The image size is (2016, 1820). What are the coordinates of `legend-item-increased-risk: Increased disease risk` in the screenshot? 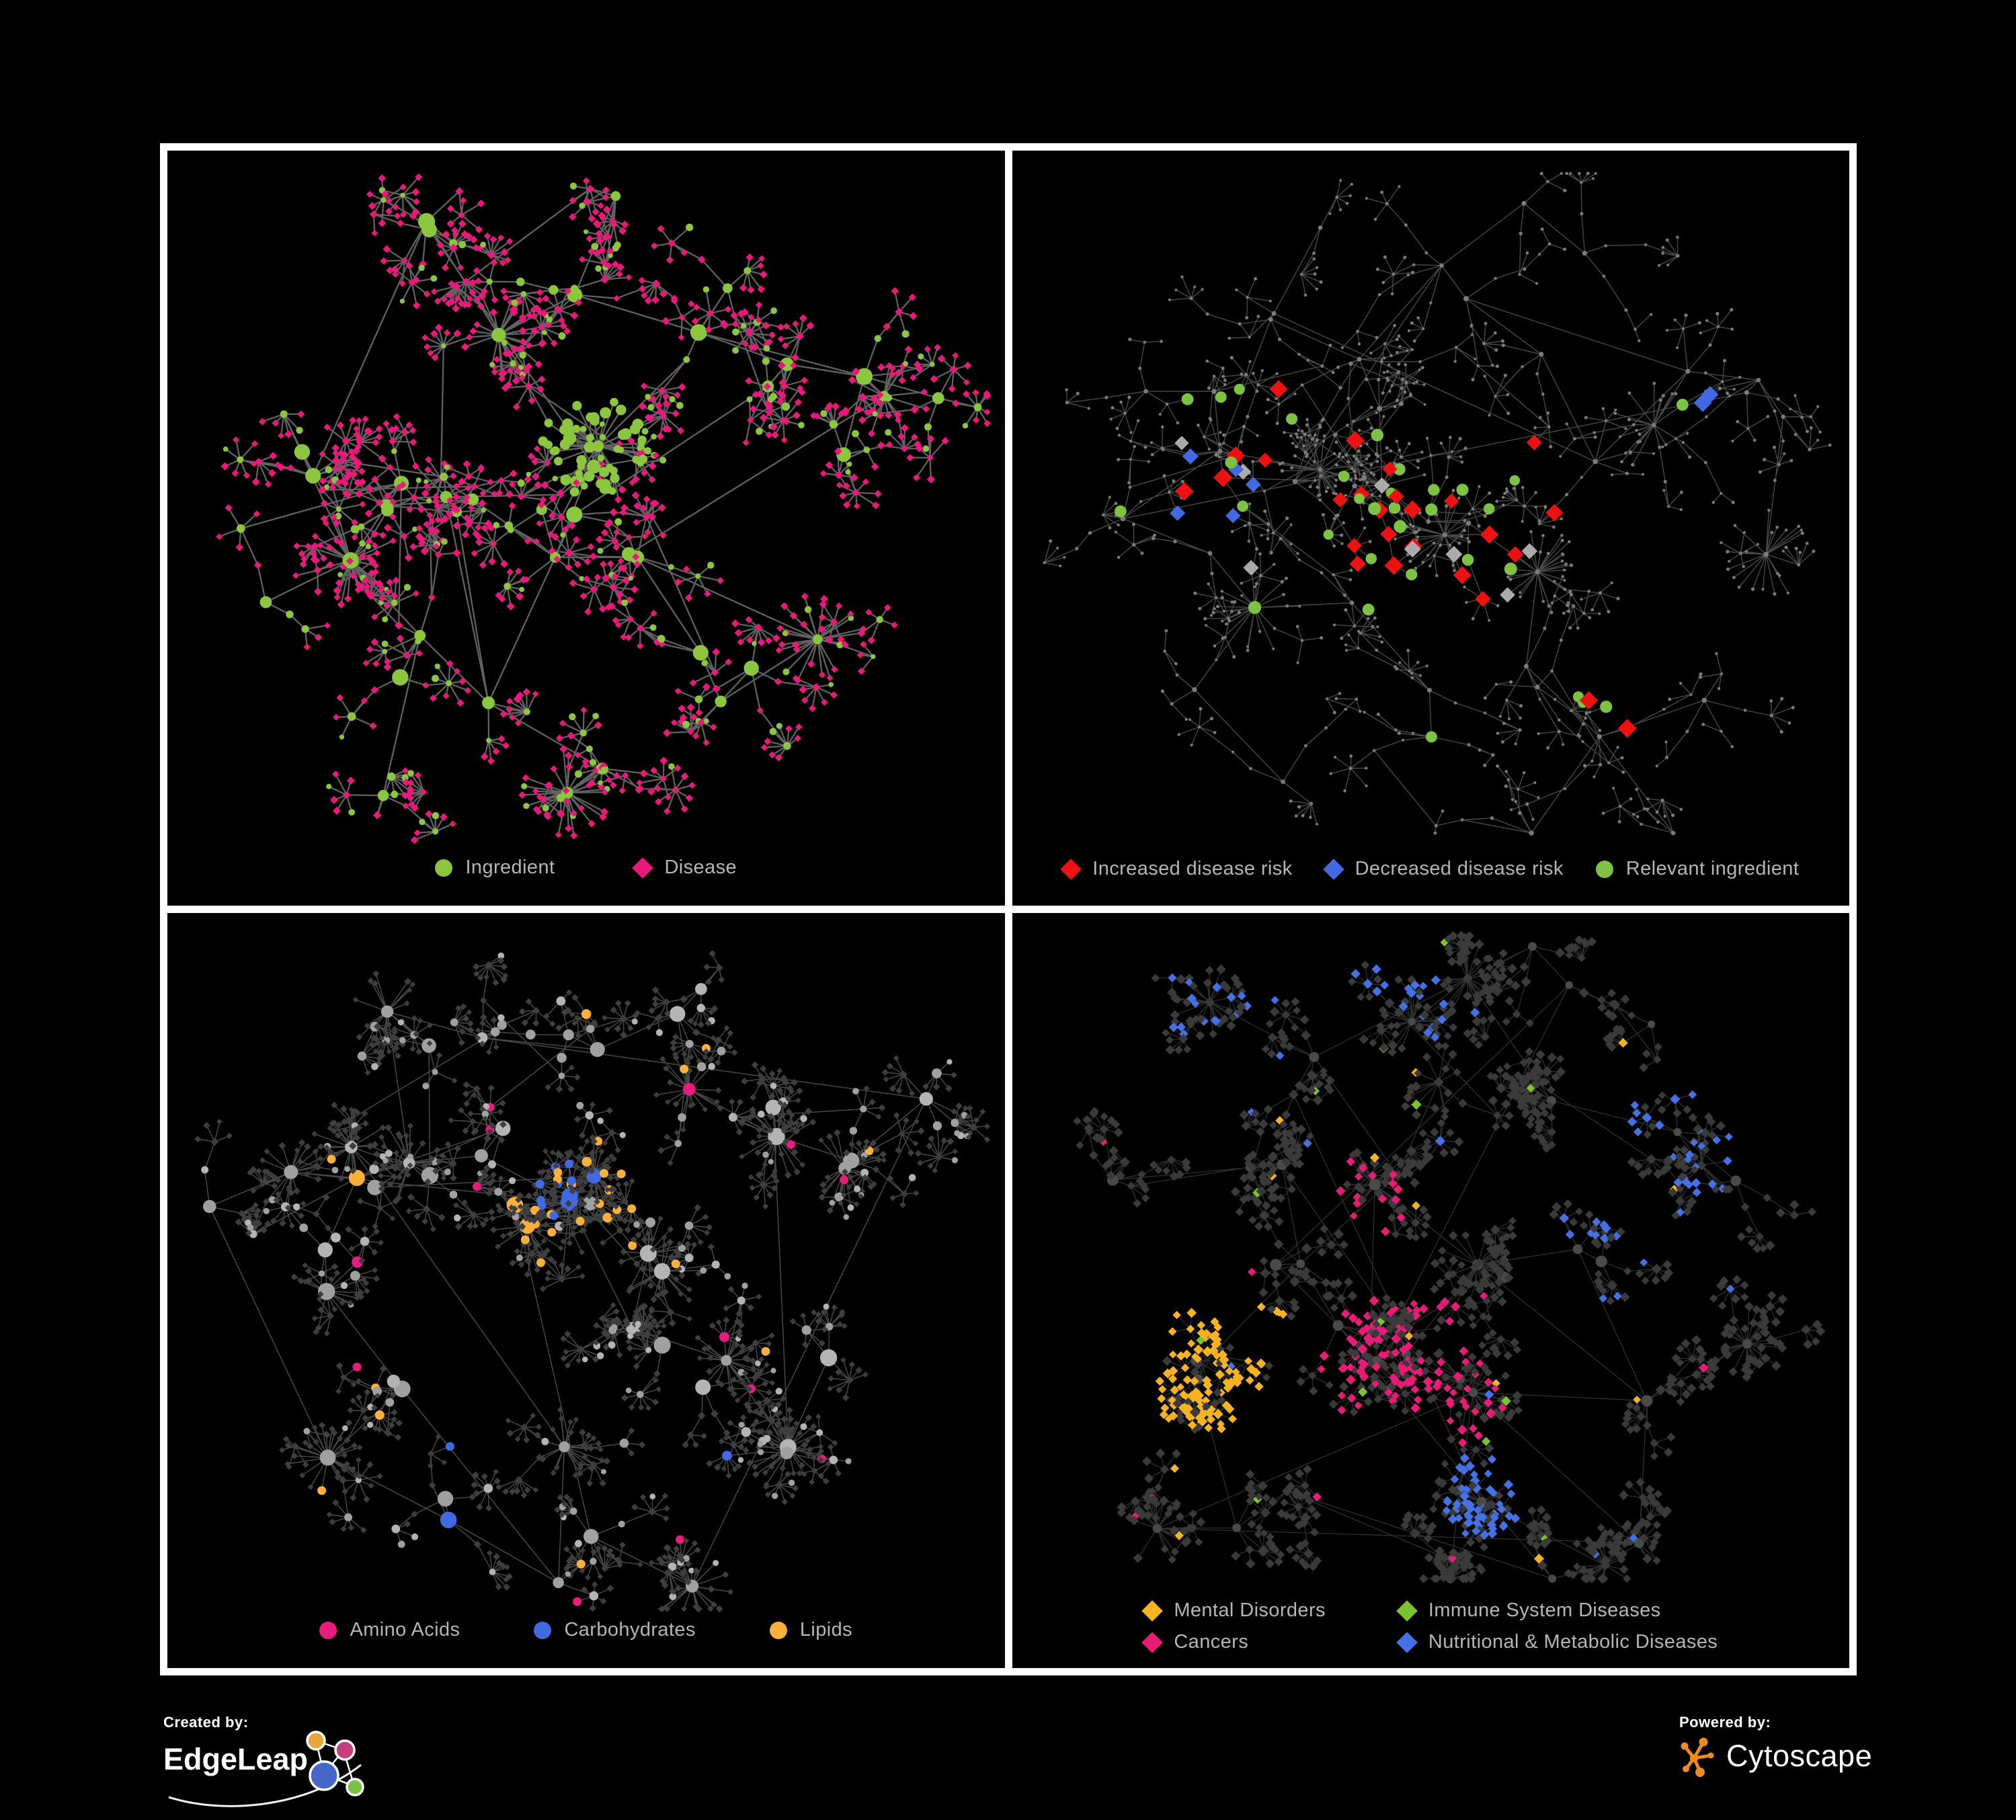 It's located at (1176, 869).